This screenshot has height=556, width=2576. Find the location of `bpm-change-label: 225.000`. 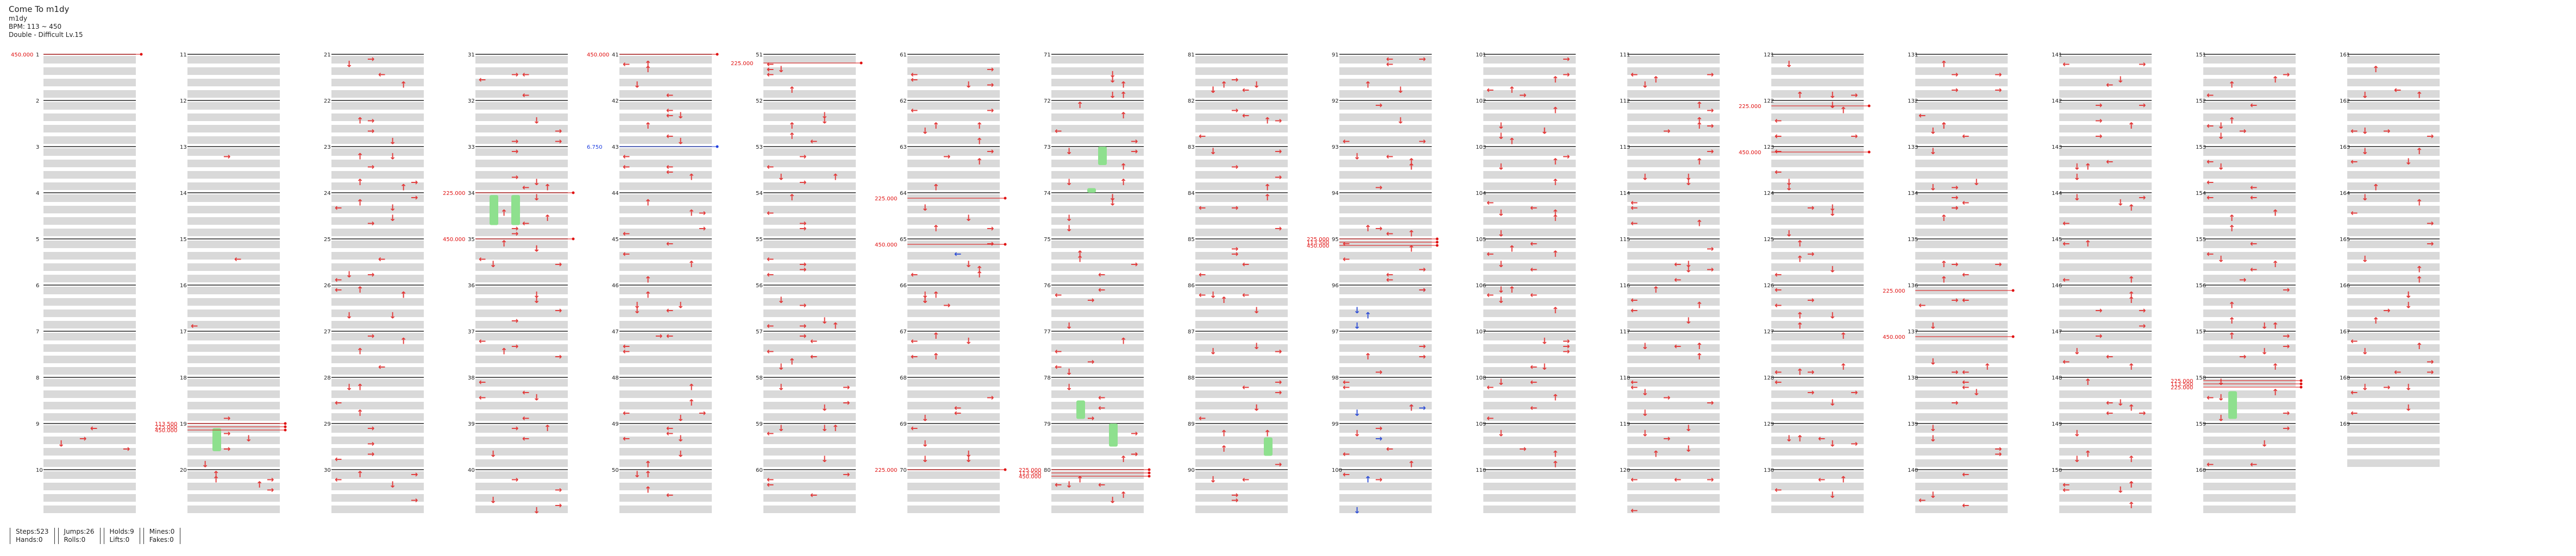

bpm-change-label: 225.000 is located at coordinates (1030, 470).